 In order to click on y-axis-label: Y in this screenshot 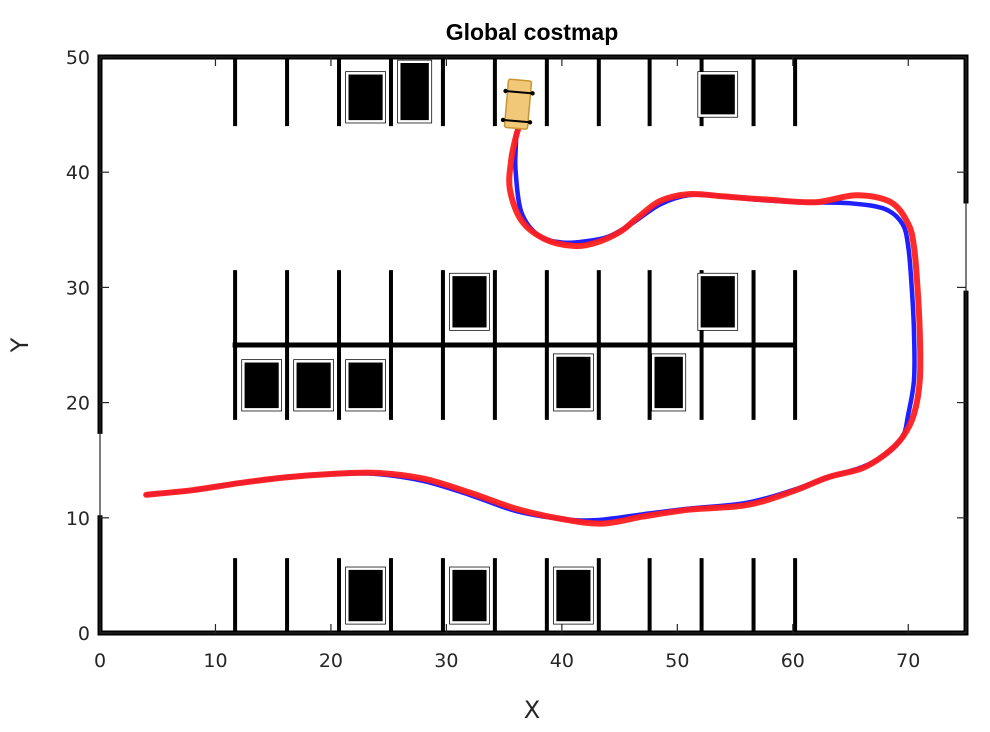, I will do `click(20, 345)`.